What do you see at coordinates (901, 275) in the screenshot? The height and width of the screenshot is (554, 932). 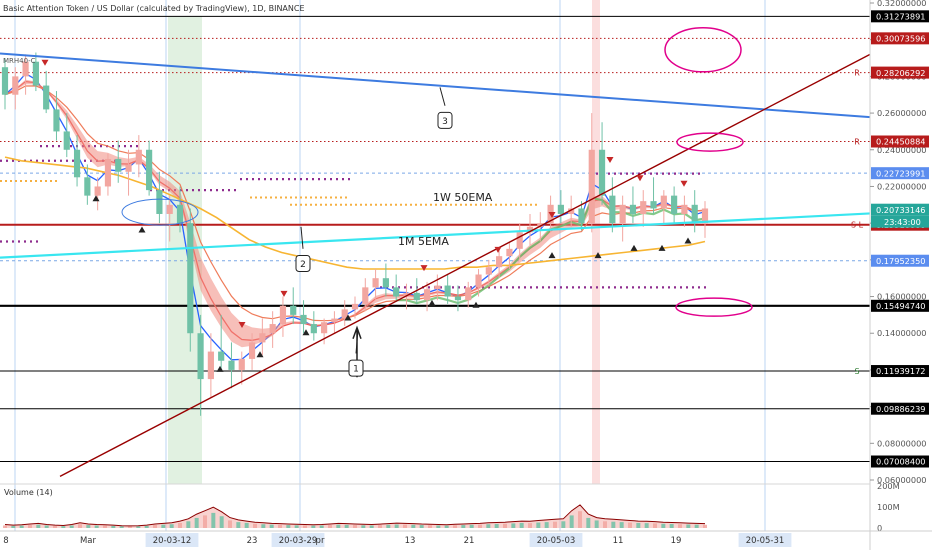 I see `price-axis-panel` at bounding box center [901, 275].